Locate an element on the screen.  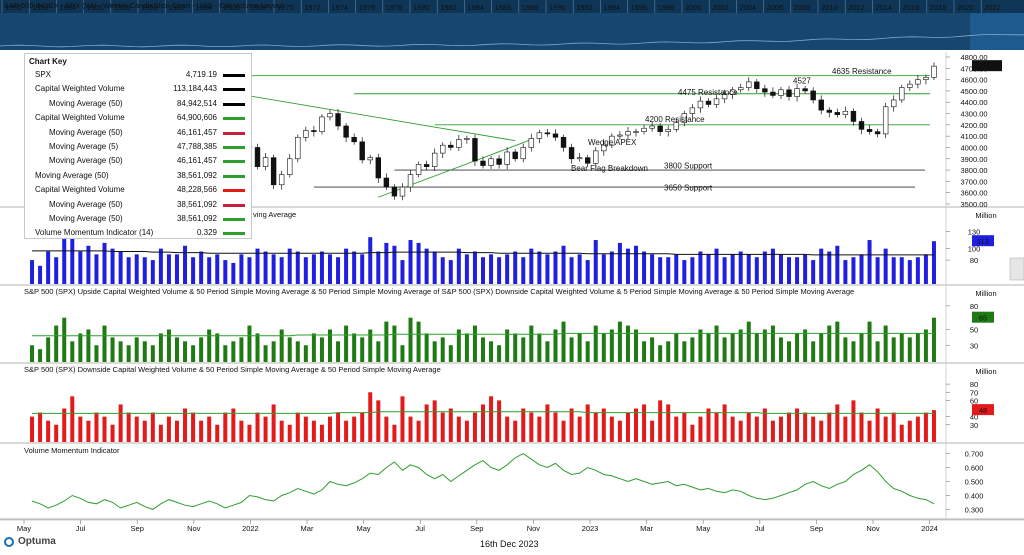
momentum-y-tick-label: 0.600 is located at coordinates (974, 468).